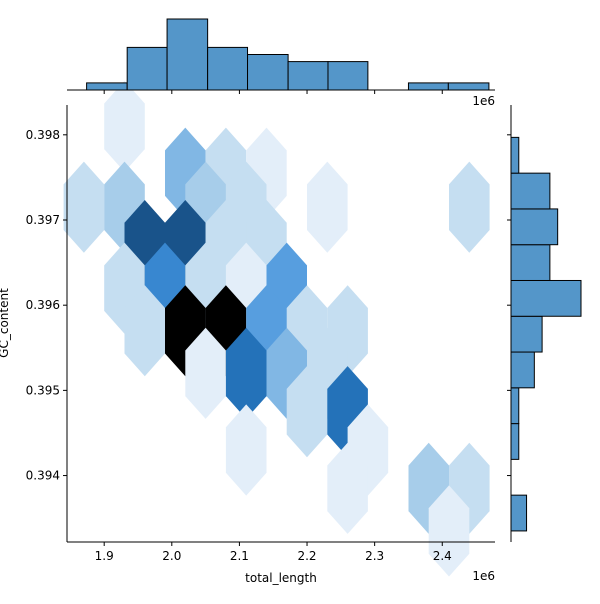 Image resolution: width=600 pixels, height=604 pixels. I want to click on x-tick-label: 2.4, so click(442, 556).